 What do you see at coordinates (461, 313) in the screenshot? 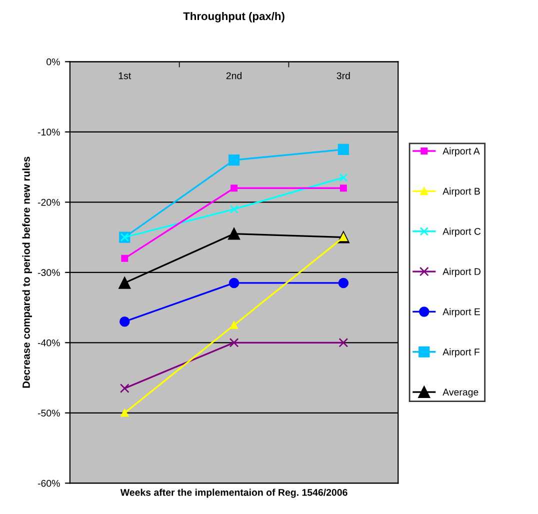
I see `legend-label: Airport E` at bounding box center [461, 313].